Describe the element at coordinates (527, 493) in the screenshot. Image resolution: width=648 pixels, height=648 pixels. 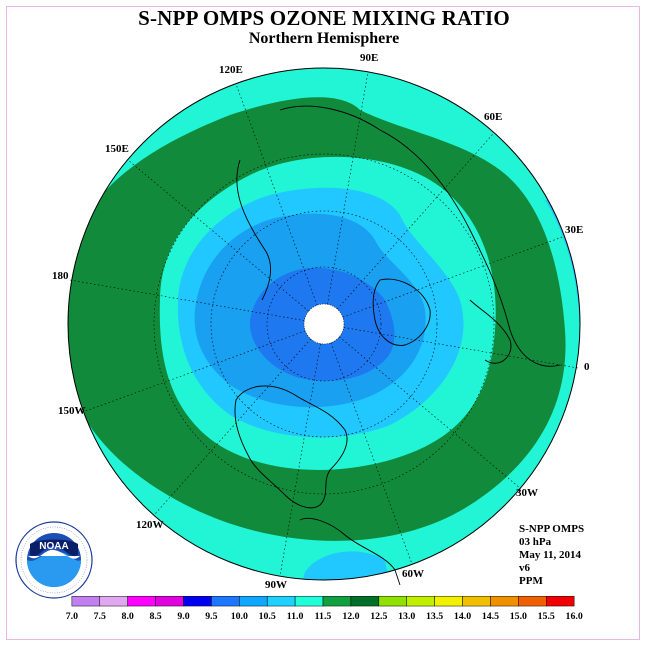
I see `lon-label-30w: 30W` at that location.